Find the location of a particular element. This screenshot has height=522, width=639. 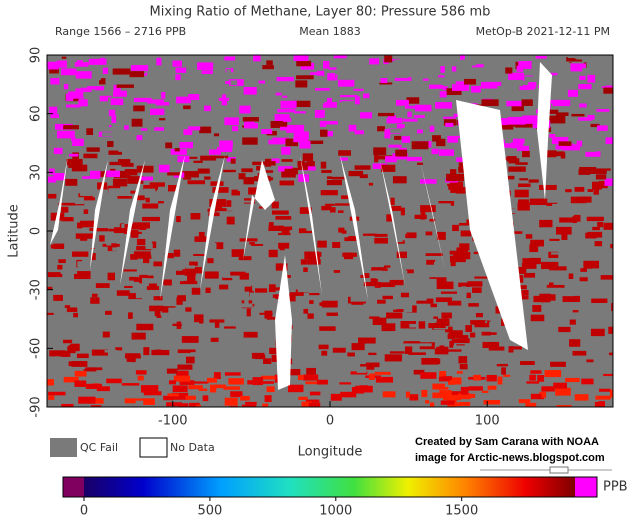

x-tick-label: 0 is located at coordinates (330, 421).